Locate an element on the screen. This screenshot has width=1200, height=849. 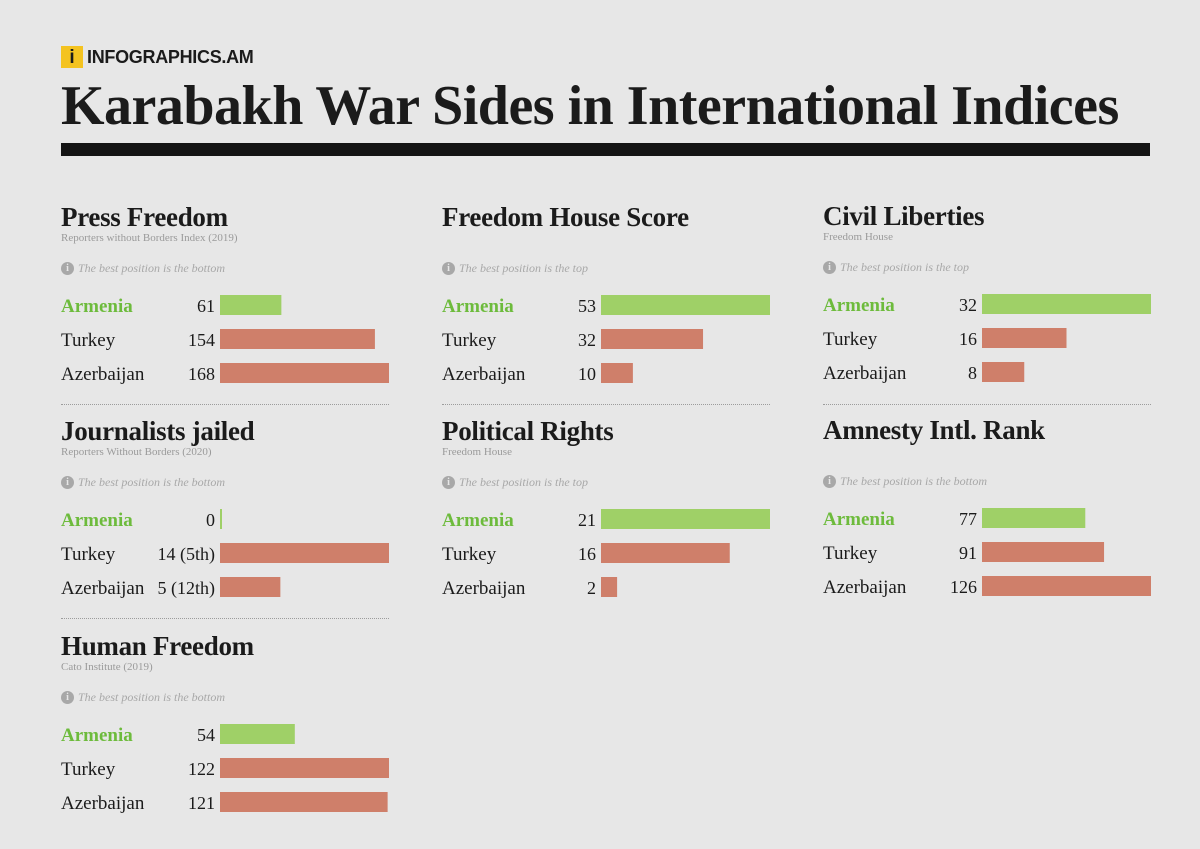
value-label-azerbaijan: 168 is located at coordinates (201, 374).